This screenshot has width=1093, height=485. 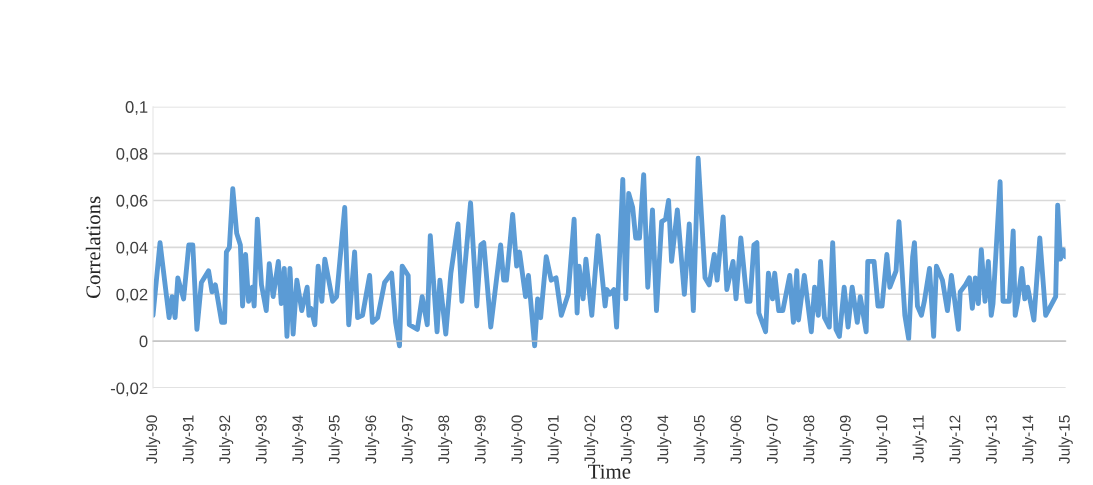 I want to click on x-tick-label: July-13, so click(x=992, y=439).